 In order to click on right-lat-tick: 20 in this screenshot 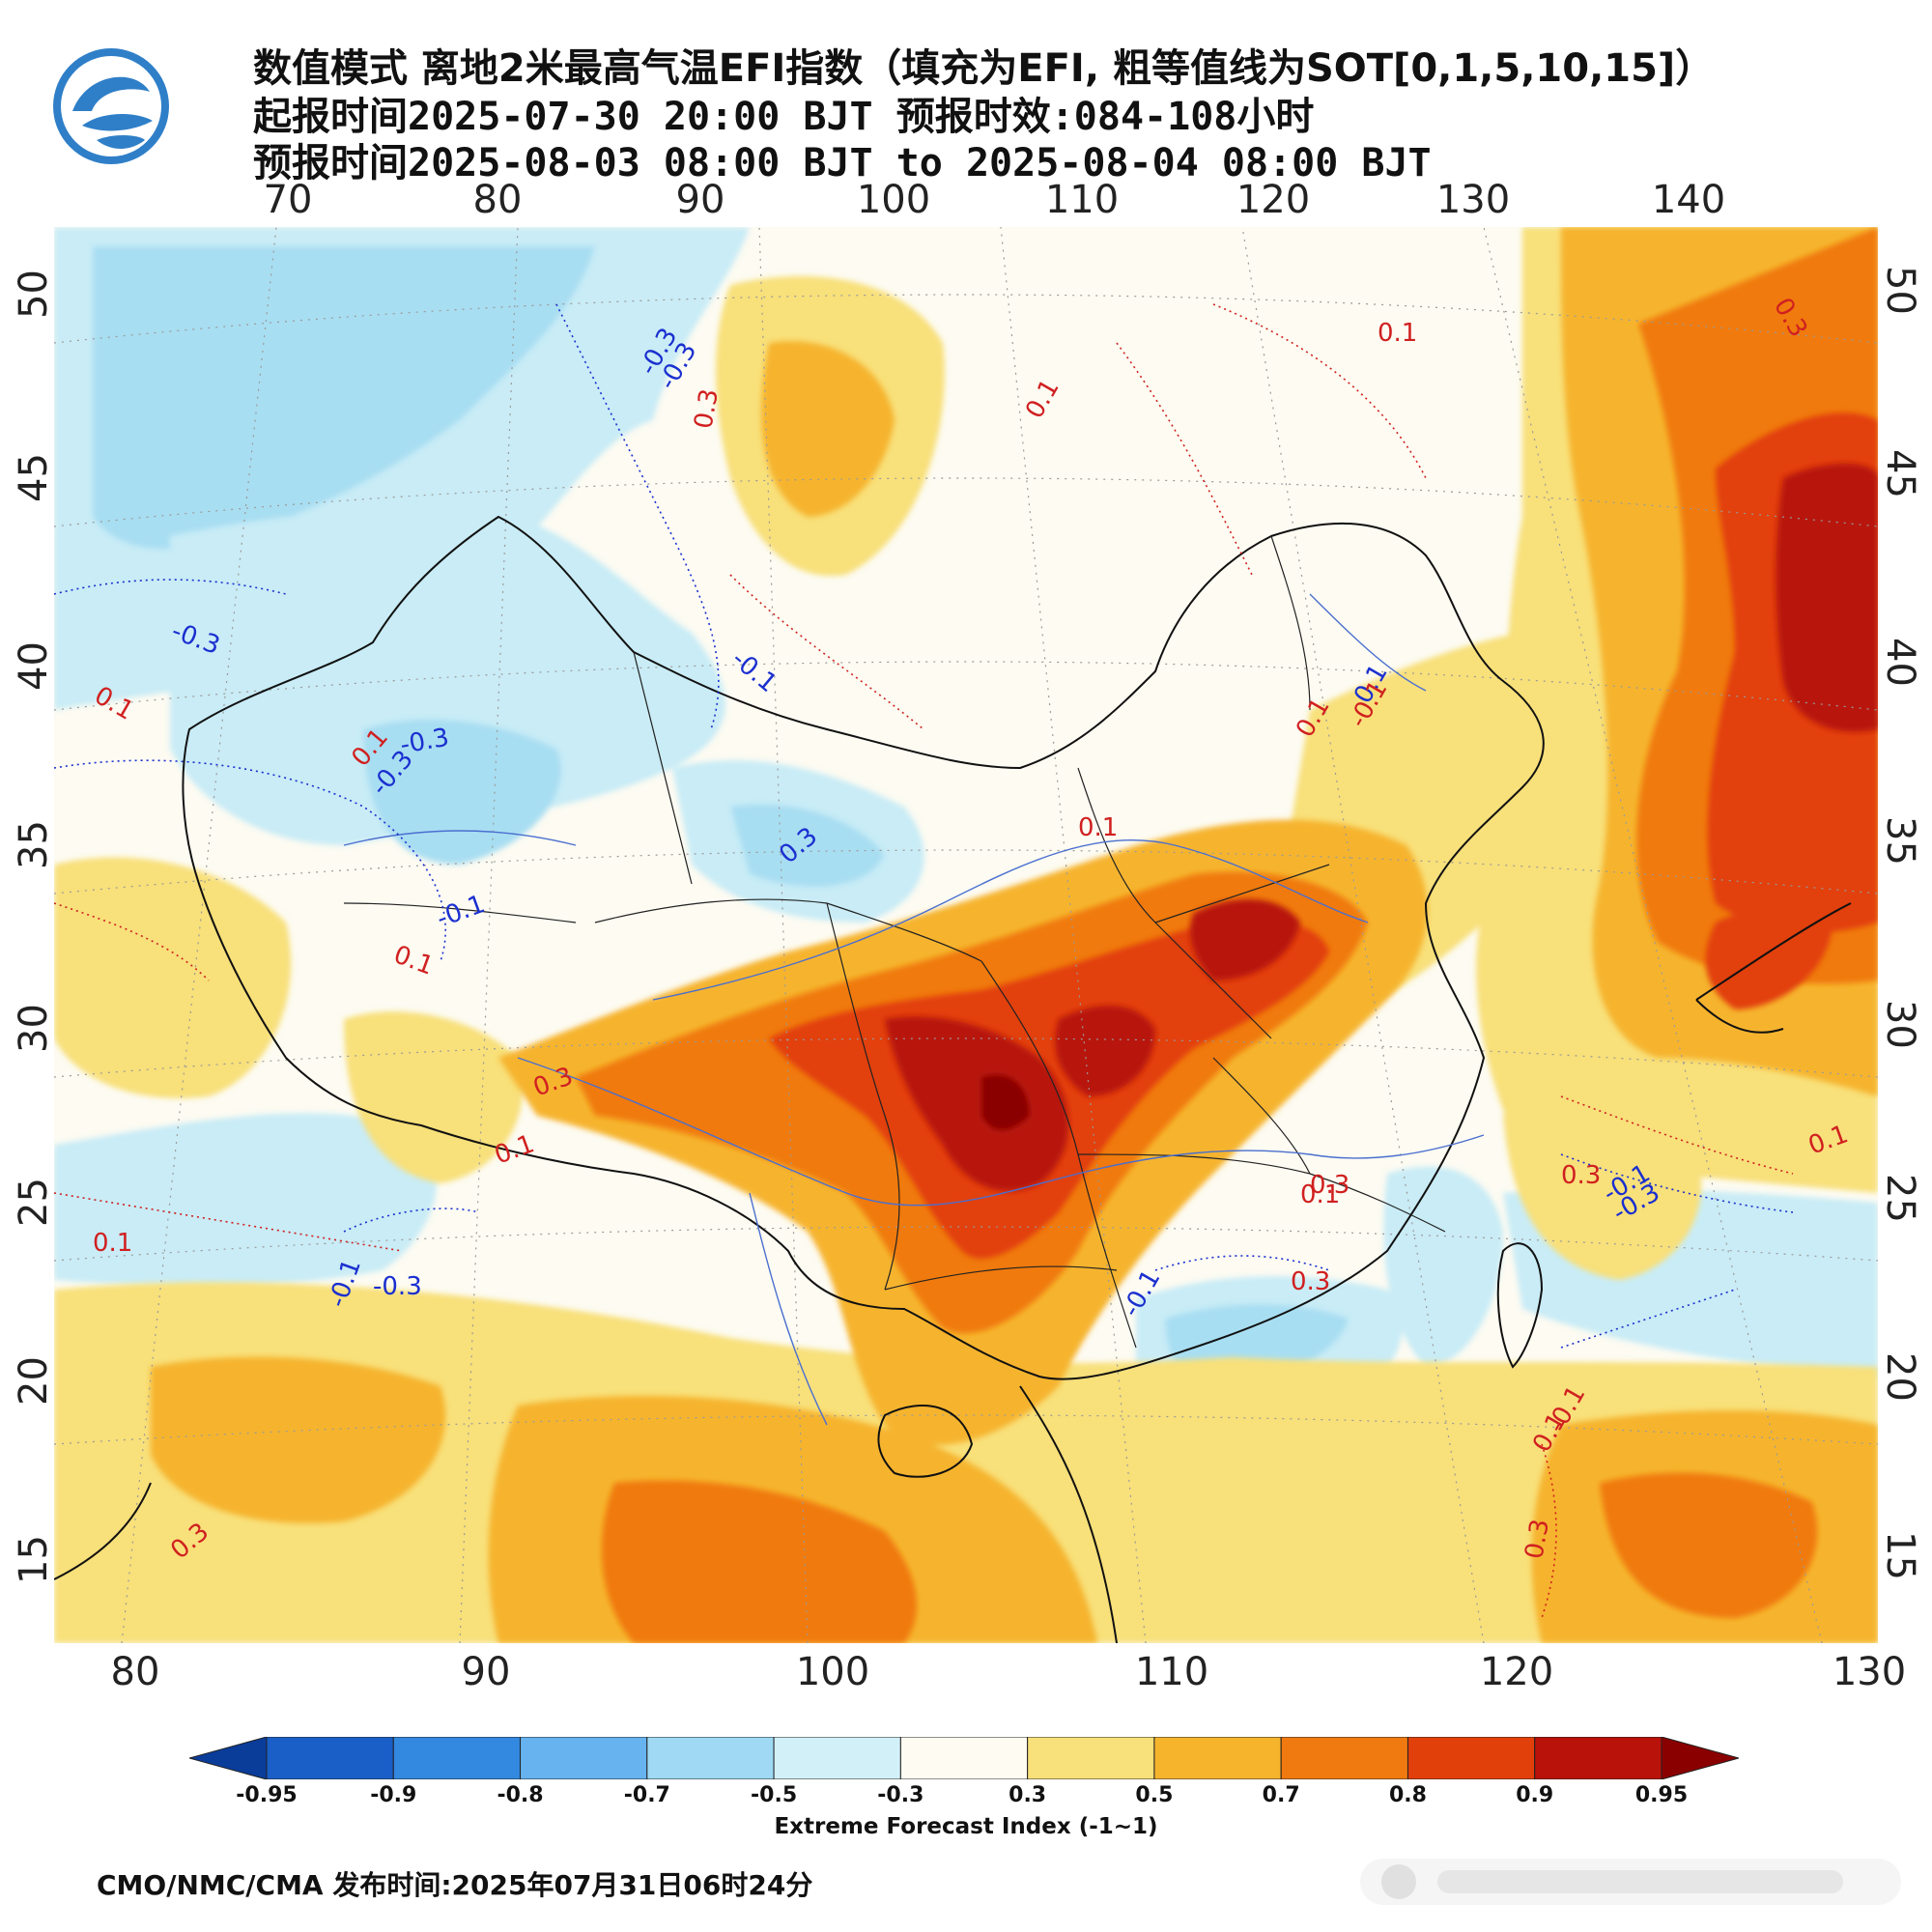, I will do `click(1900, 1377)`.